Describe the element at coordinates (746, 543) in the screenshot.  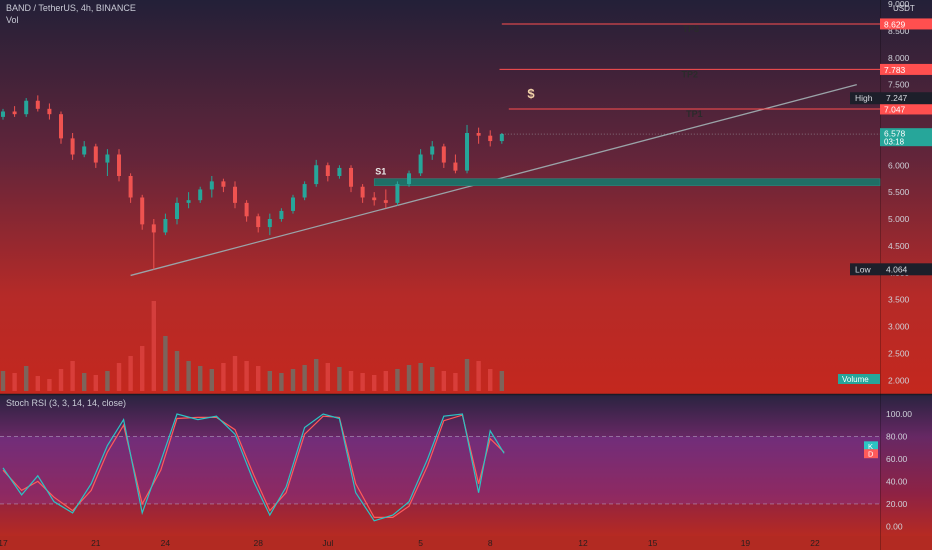
I see `time-tick-label: 19` at that location.